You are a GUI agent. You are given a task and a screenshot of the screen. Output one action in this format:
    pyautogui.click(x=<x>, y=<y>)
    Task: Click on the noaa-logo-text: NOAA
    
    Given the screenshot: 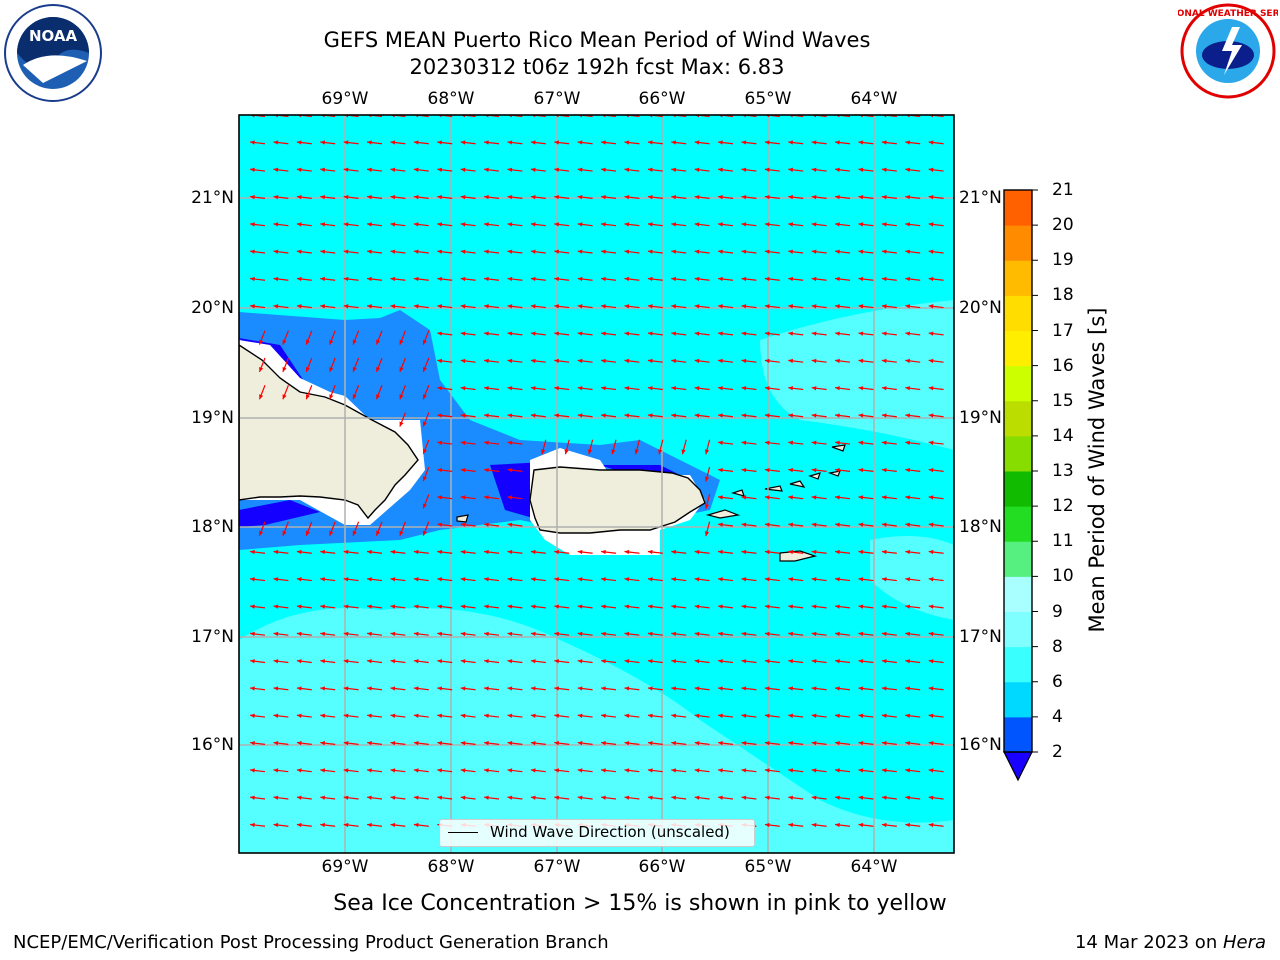 What is the action you would take?
    pyautogui.click(x=53, y=36)
    